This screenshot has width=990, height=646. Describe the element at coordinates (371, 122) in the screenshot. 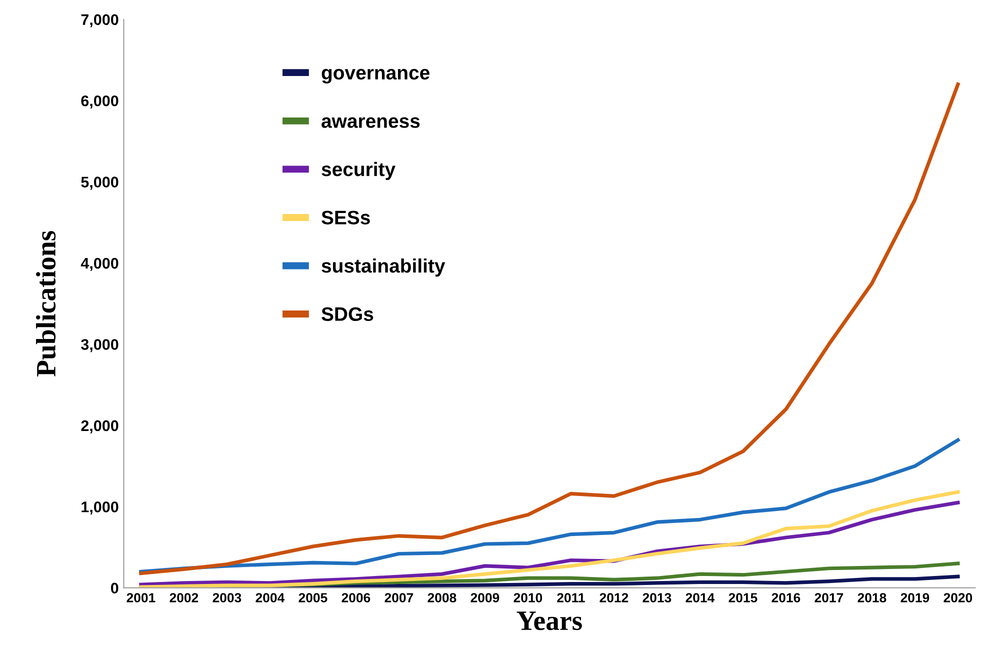

I see `legend-label: awareness` at that location.